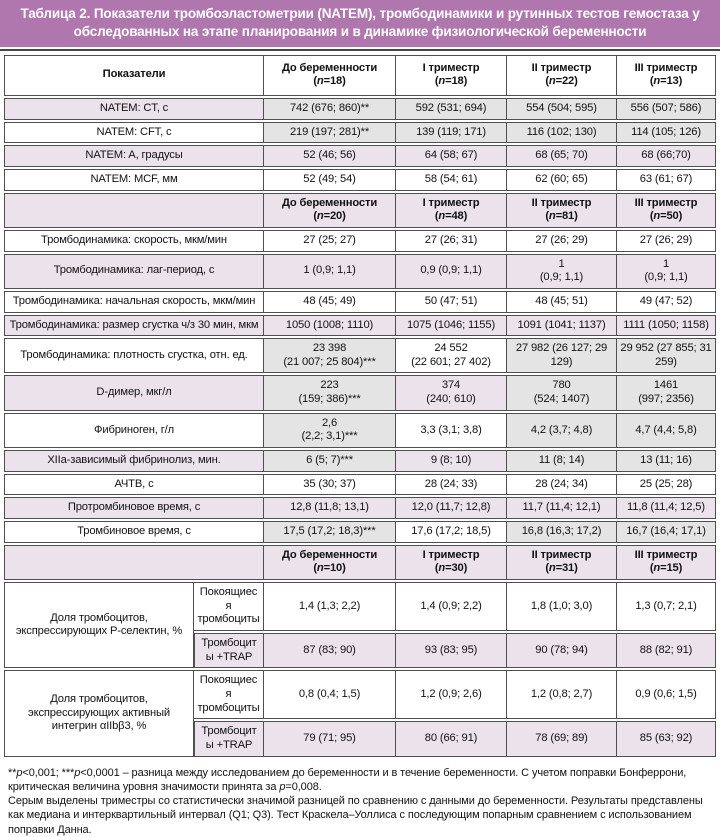 This screenshot has width=720, height=837. I want to click on value-cell: 58 (54; 61), so click(451, 179).